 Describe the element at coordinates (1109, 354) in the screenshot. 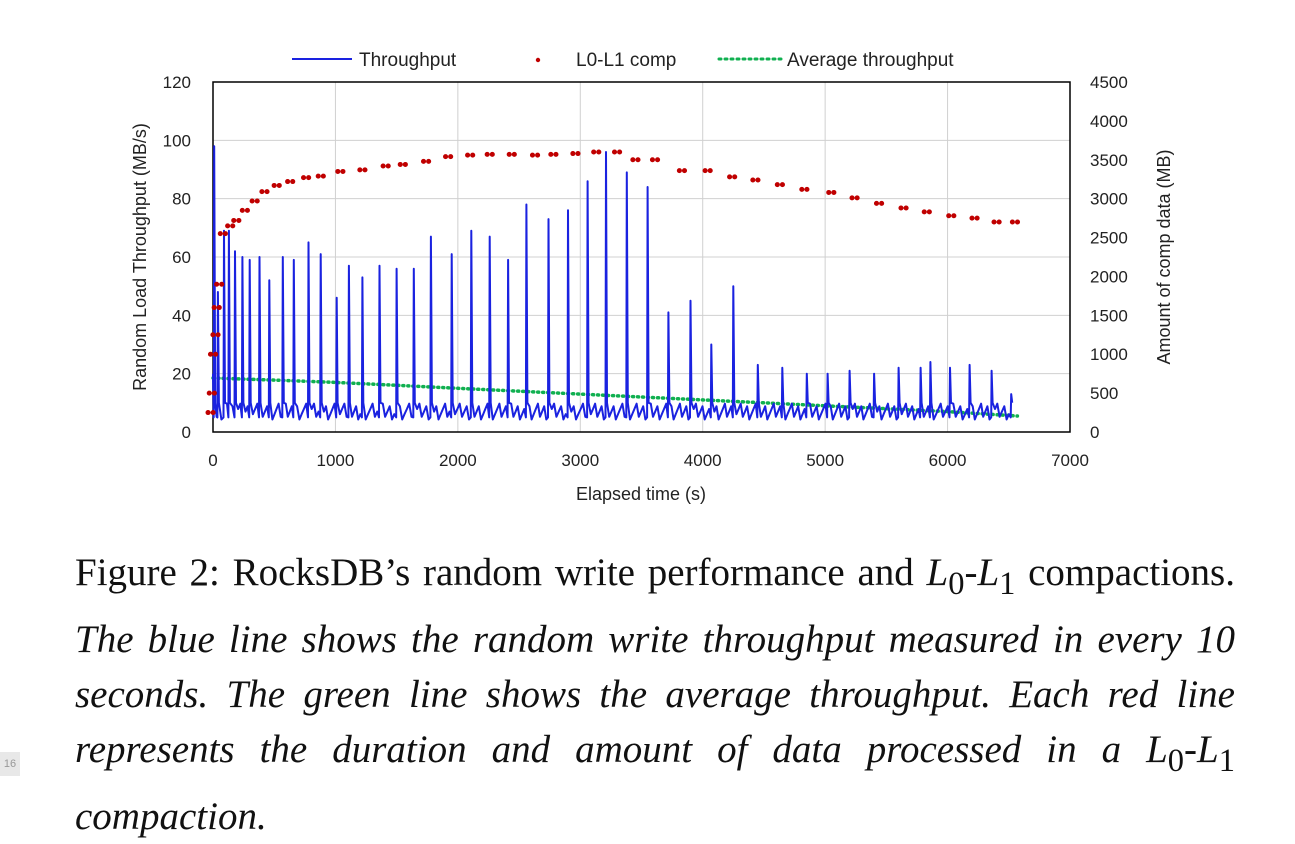

I see `y-tick-label-right: 1000` at that location.